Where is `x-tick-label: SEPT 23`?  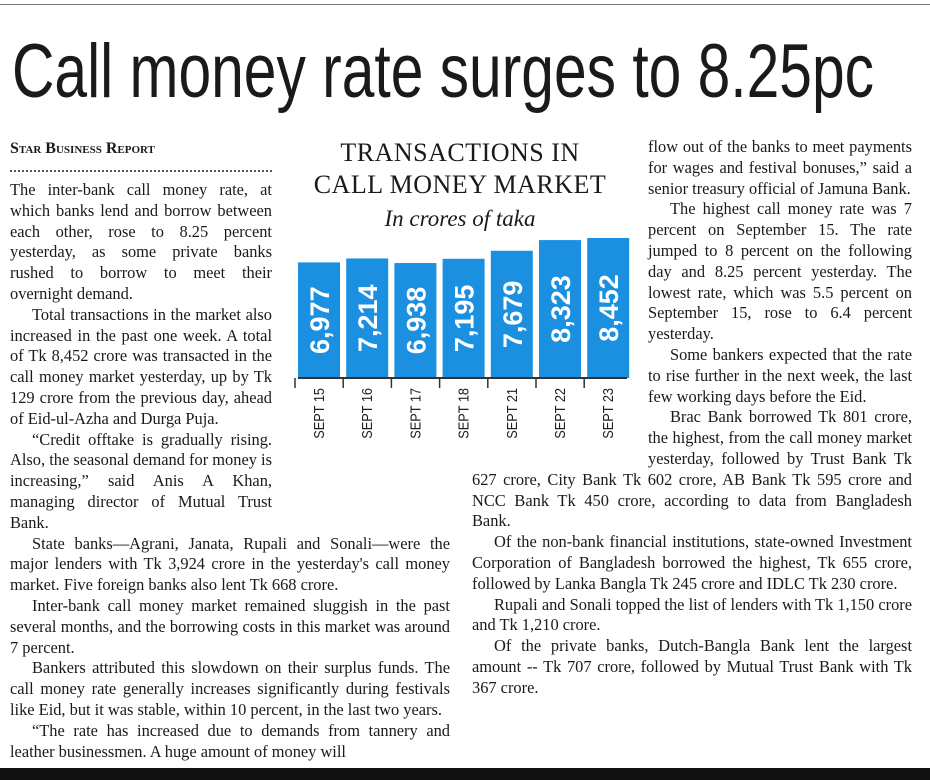
x-tick-label: SEPT 23 is located at coordinates (607, 413).